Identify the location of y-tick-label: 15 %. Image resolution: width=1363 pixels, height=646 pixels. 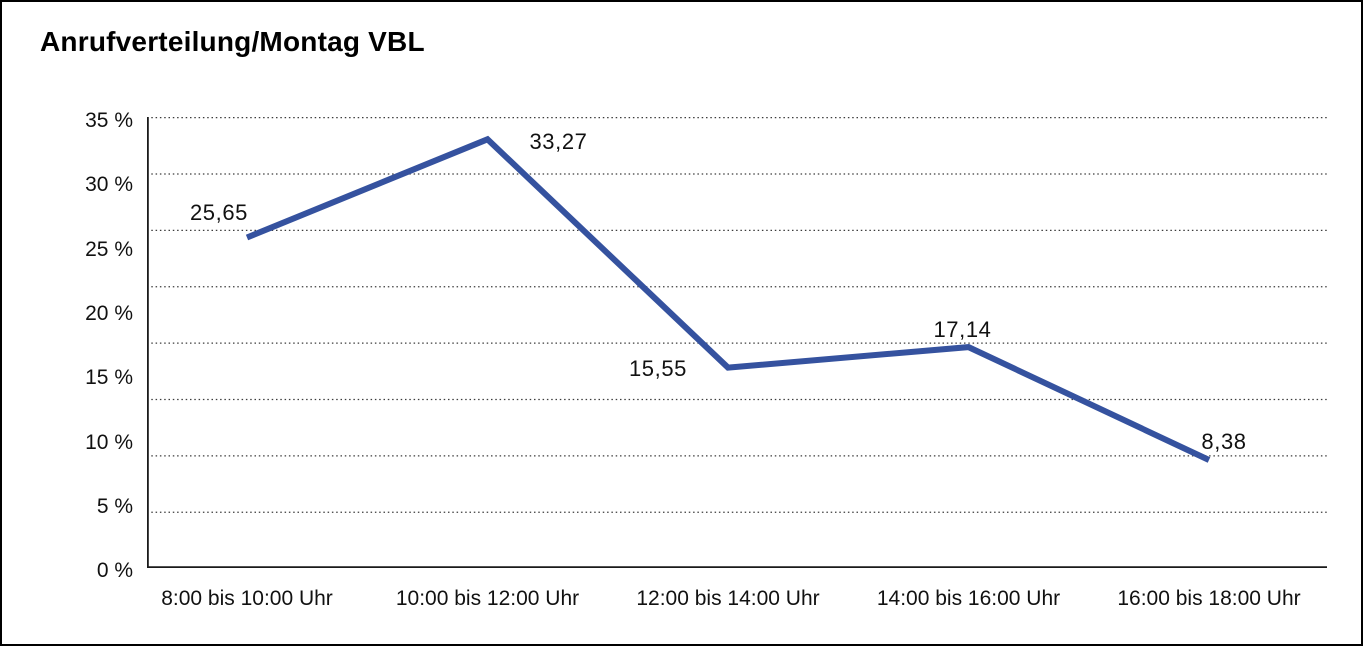
(109, 378).